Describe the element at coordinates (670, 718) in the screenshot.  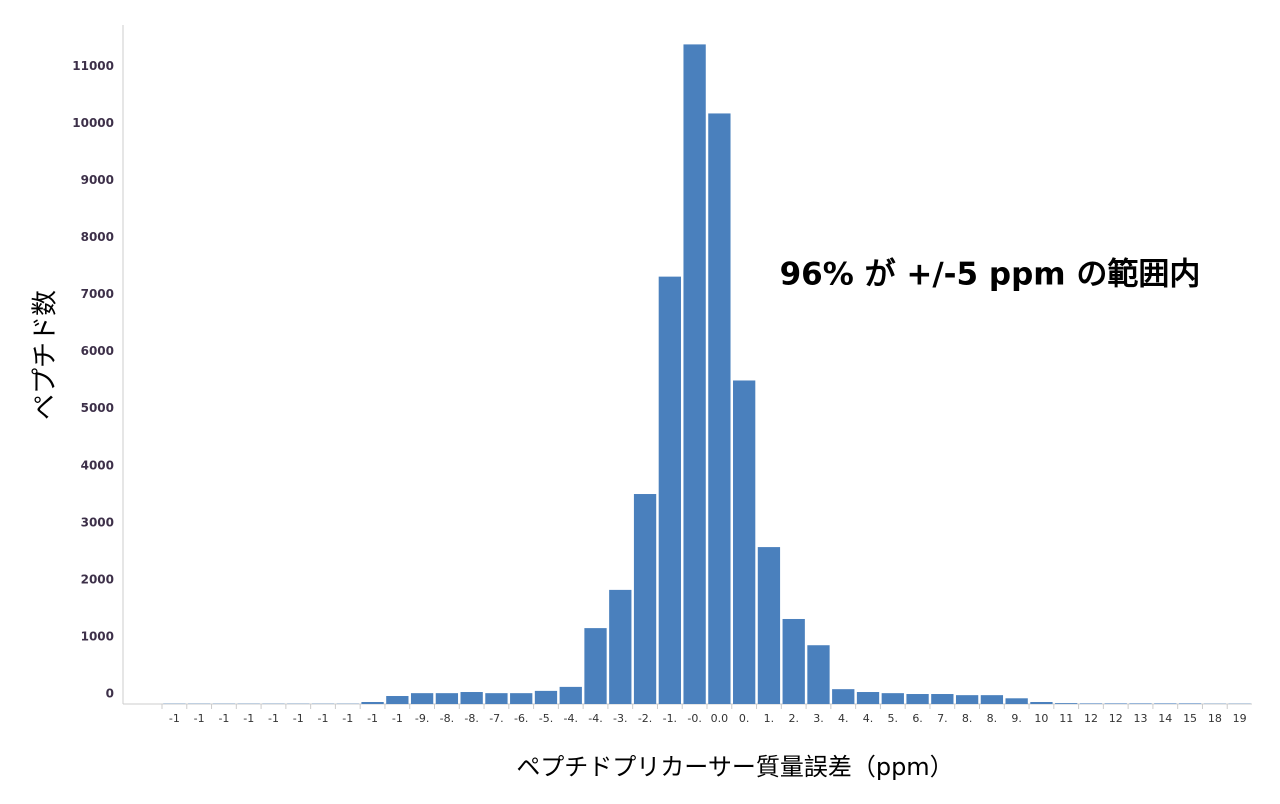
I see `x-tick-label: -1.` at that location.